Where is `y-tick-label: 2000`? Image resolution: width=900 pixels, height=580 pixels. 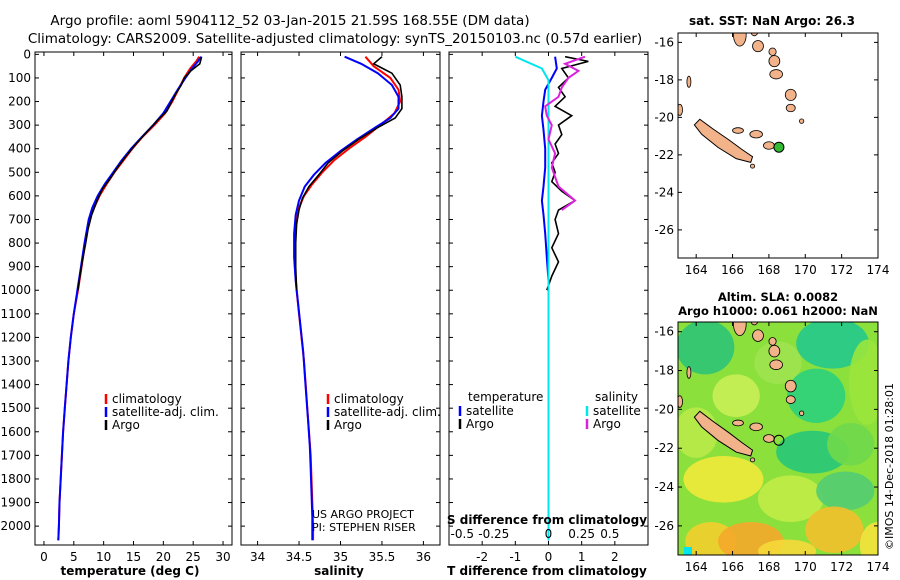 y-tick-label: 2000 is located at coordinates (15, 526).